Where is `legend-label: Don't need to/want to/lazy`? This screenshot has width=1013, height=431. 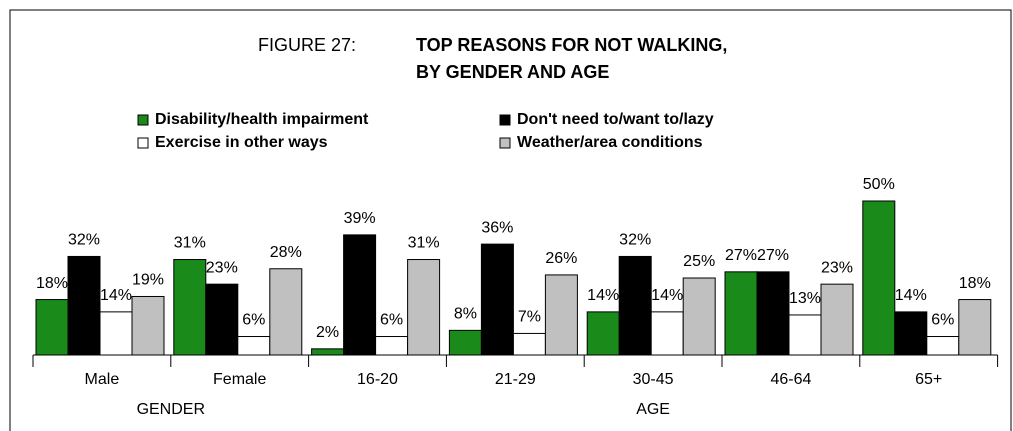 legend-label: Don't need to/want to/lazy is located at coordinates (615, 119).